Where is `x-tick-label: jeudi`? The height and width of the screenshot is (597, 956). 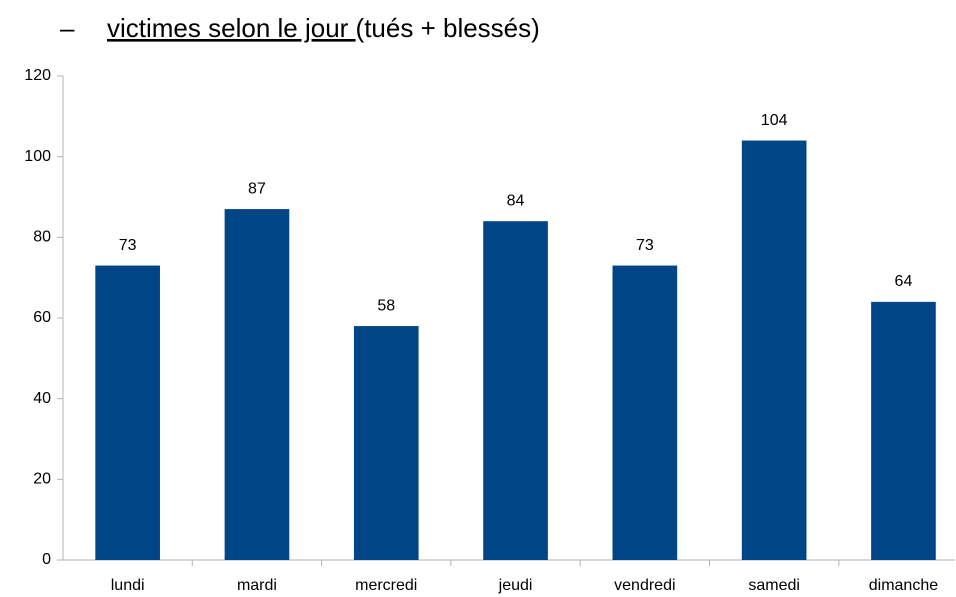
x-tick-label: jeudi is located at coordinates (515, 585).